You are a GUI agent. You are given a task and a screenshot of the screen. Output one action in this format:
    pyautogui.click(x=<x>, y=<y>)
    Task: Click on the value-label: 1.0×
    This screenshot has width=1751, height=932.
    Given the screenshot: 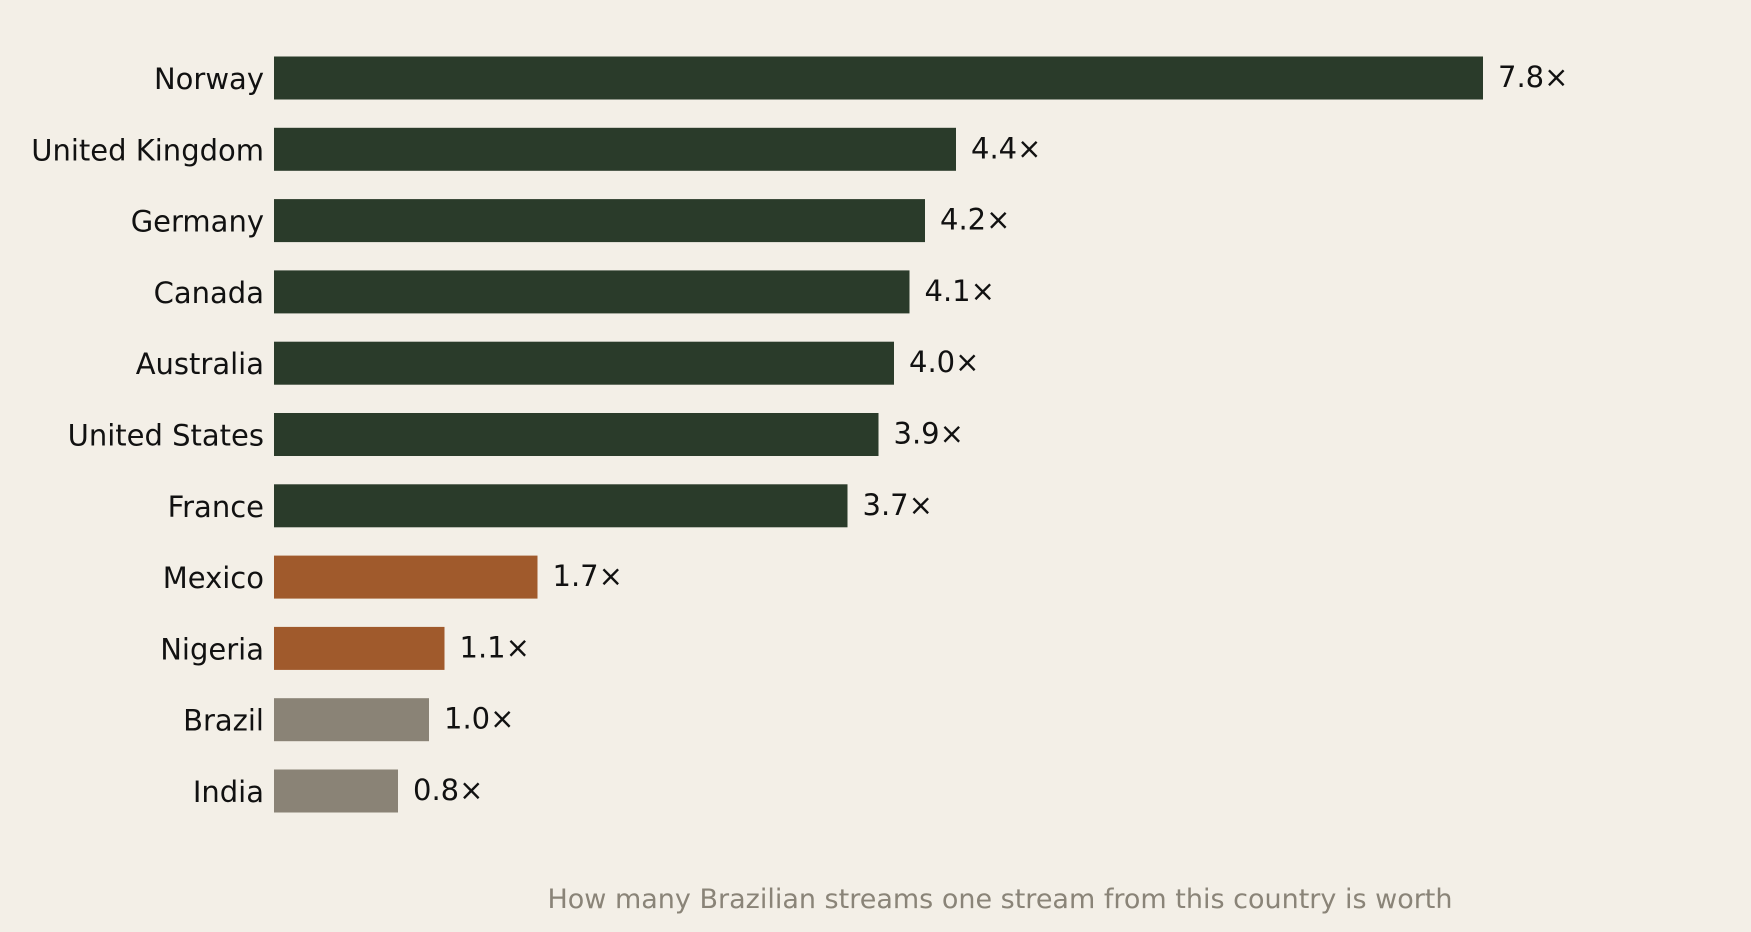 What is the action you would take?
    pyautogui.click(x=479, y=719)
    